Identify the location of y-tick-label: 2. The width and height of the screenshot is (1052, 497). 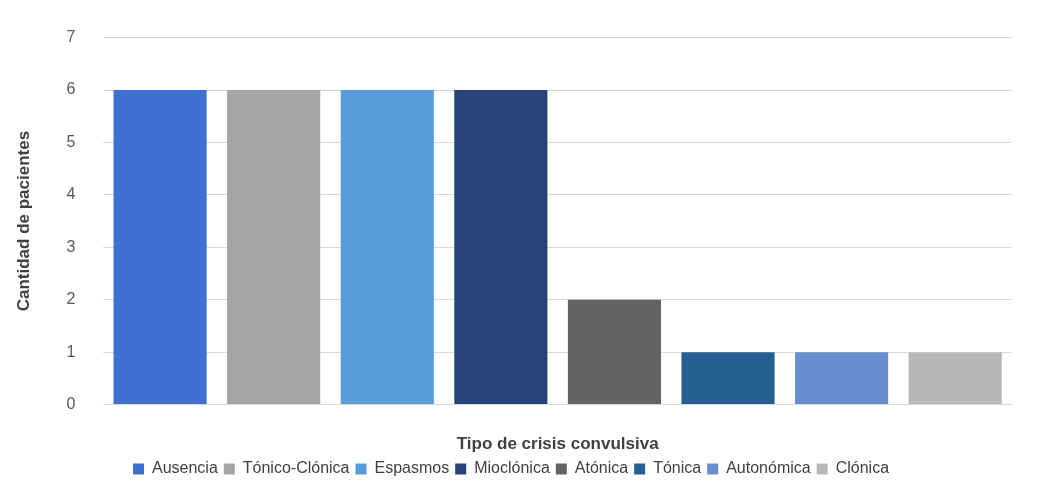
(71, 299).